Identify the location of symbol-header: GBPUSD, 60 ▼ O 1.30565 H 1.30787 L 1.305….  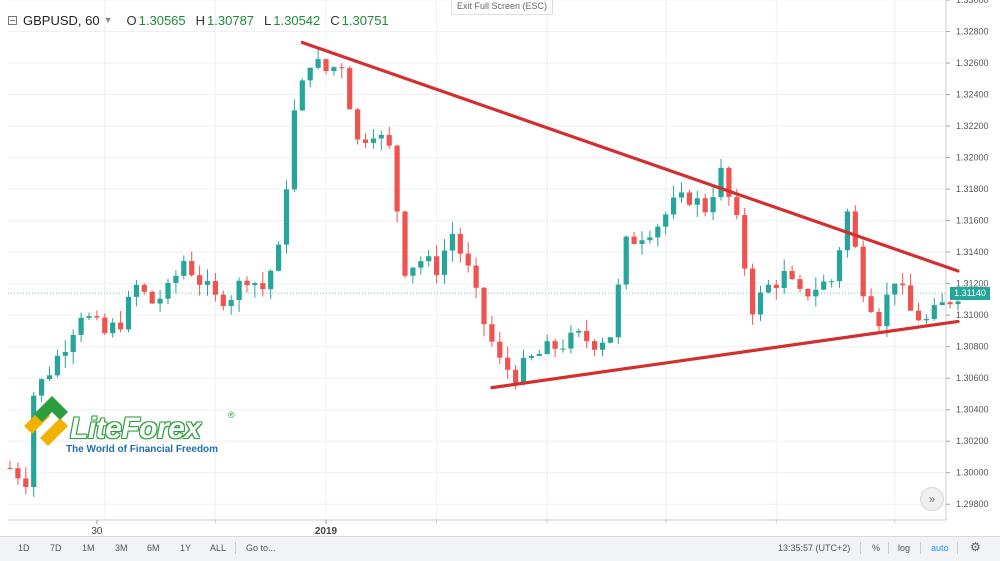
(203, 20).